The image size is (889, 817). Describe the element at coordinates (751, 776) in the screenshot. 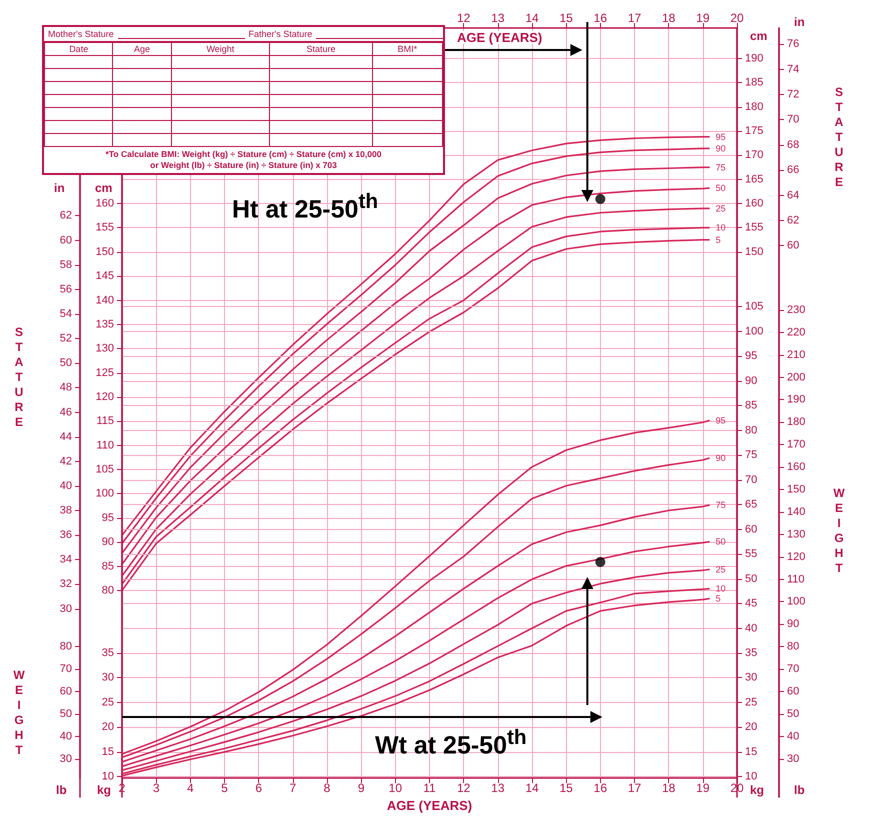

I see `y2-tick-label: 10` at that location.